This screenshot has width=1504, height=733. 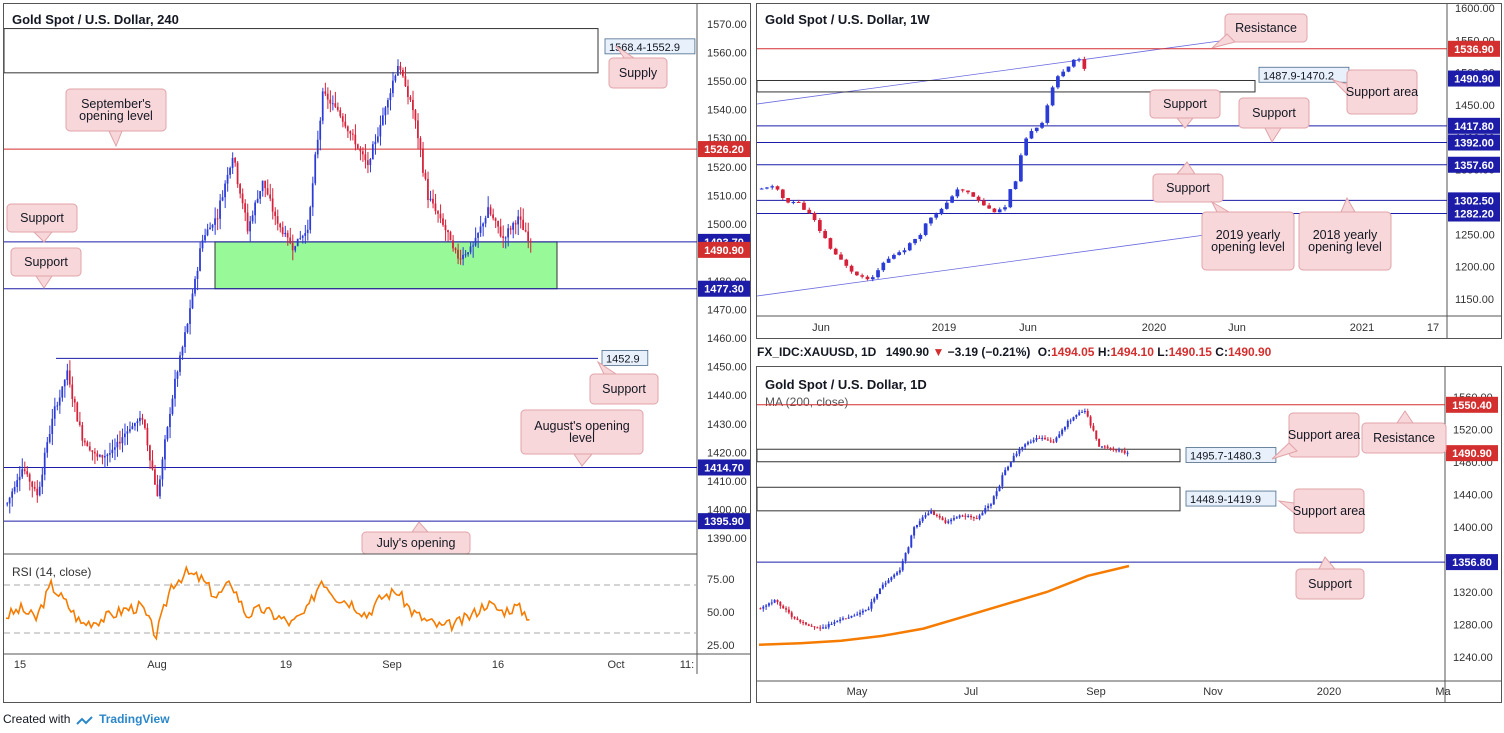 What do you see at coordinates (1273, 135) in the screenshot?
I see `weekly-callout-support-2-pointer` at bounding box center [1273, 135].